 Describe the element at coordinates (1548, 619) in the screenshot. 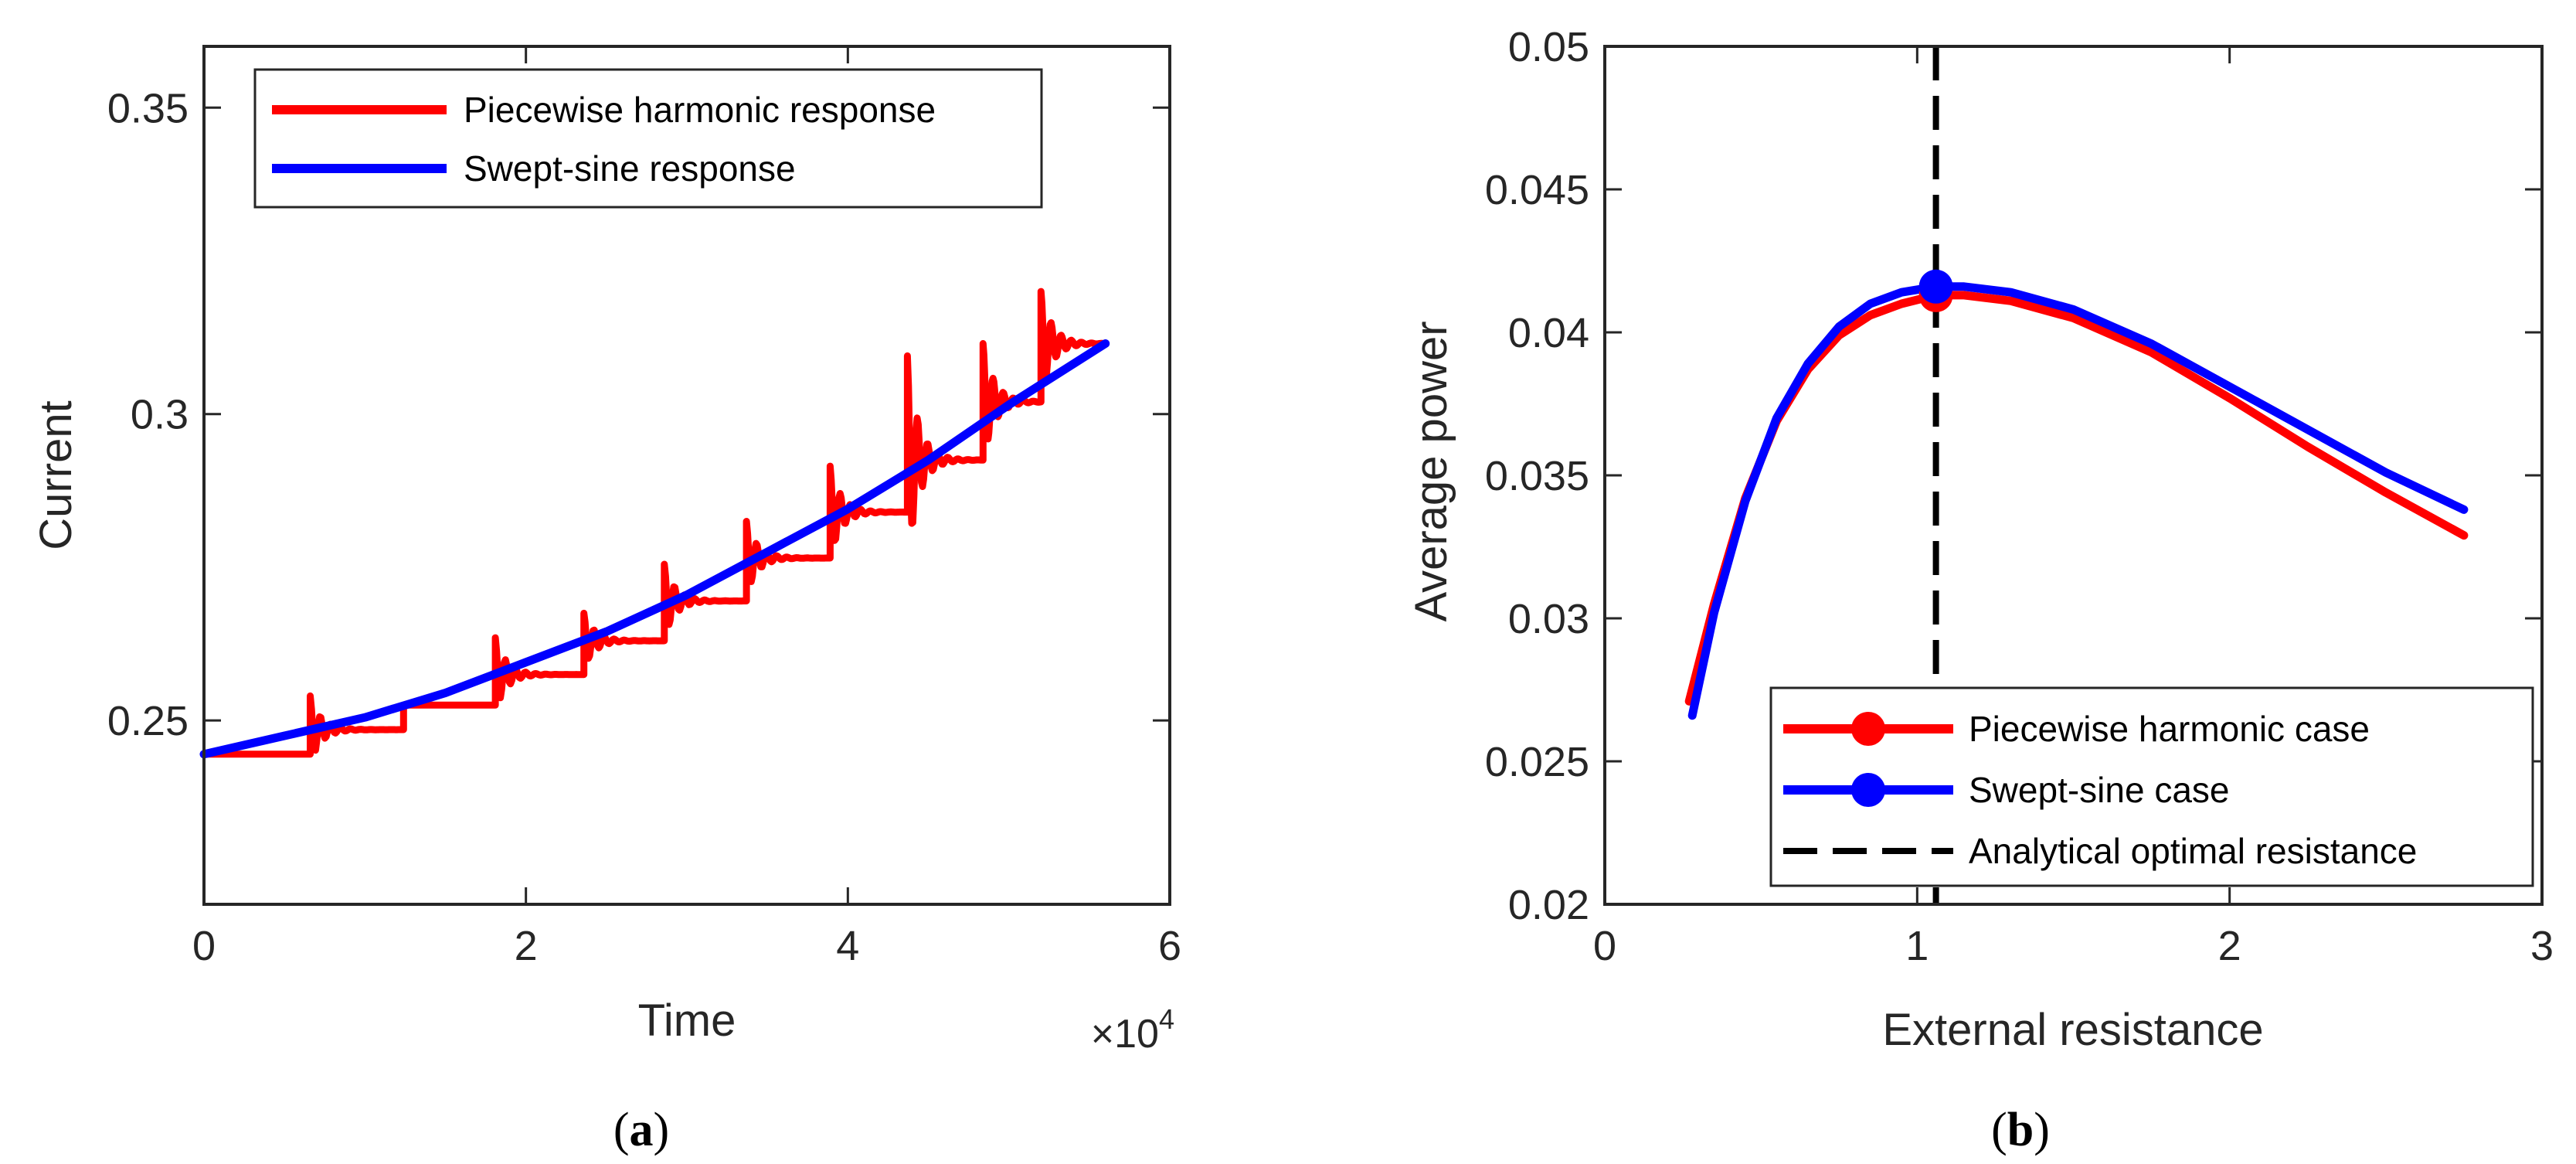

I see `panel-b-ytick-label: 0.03` at that location.